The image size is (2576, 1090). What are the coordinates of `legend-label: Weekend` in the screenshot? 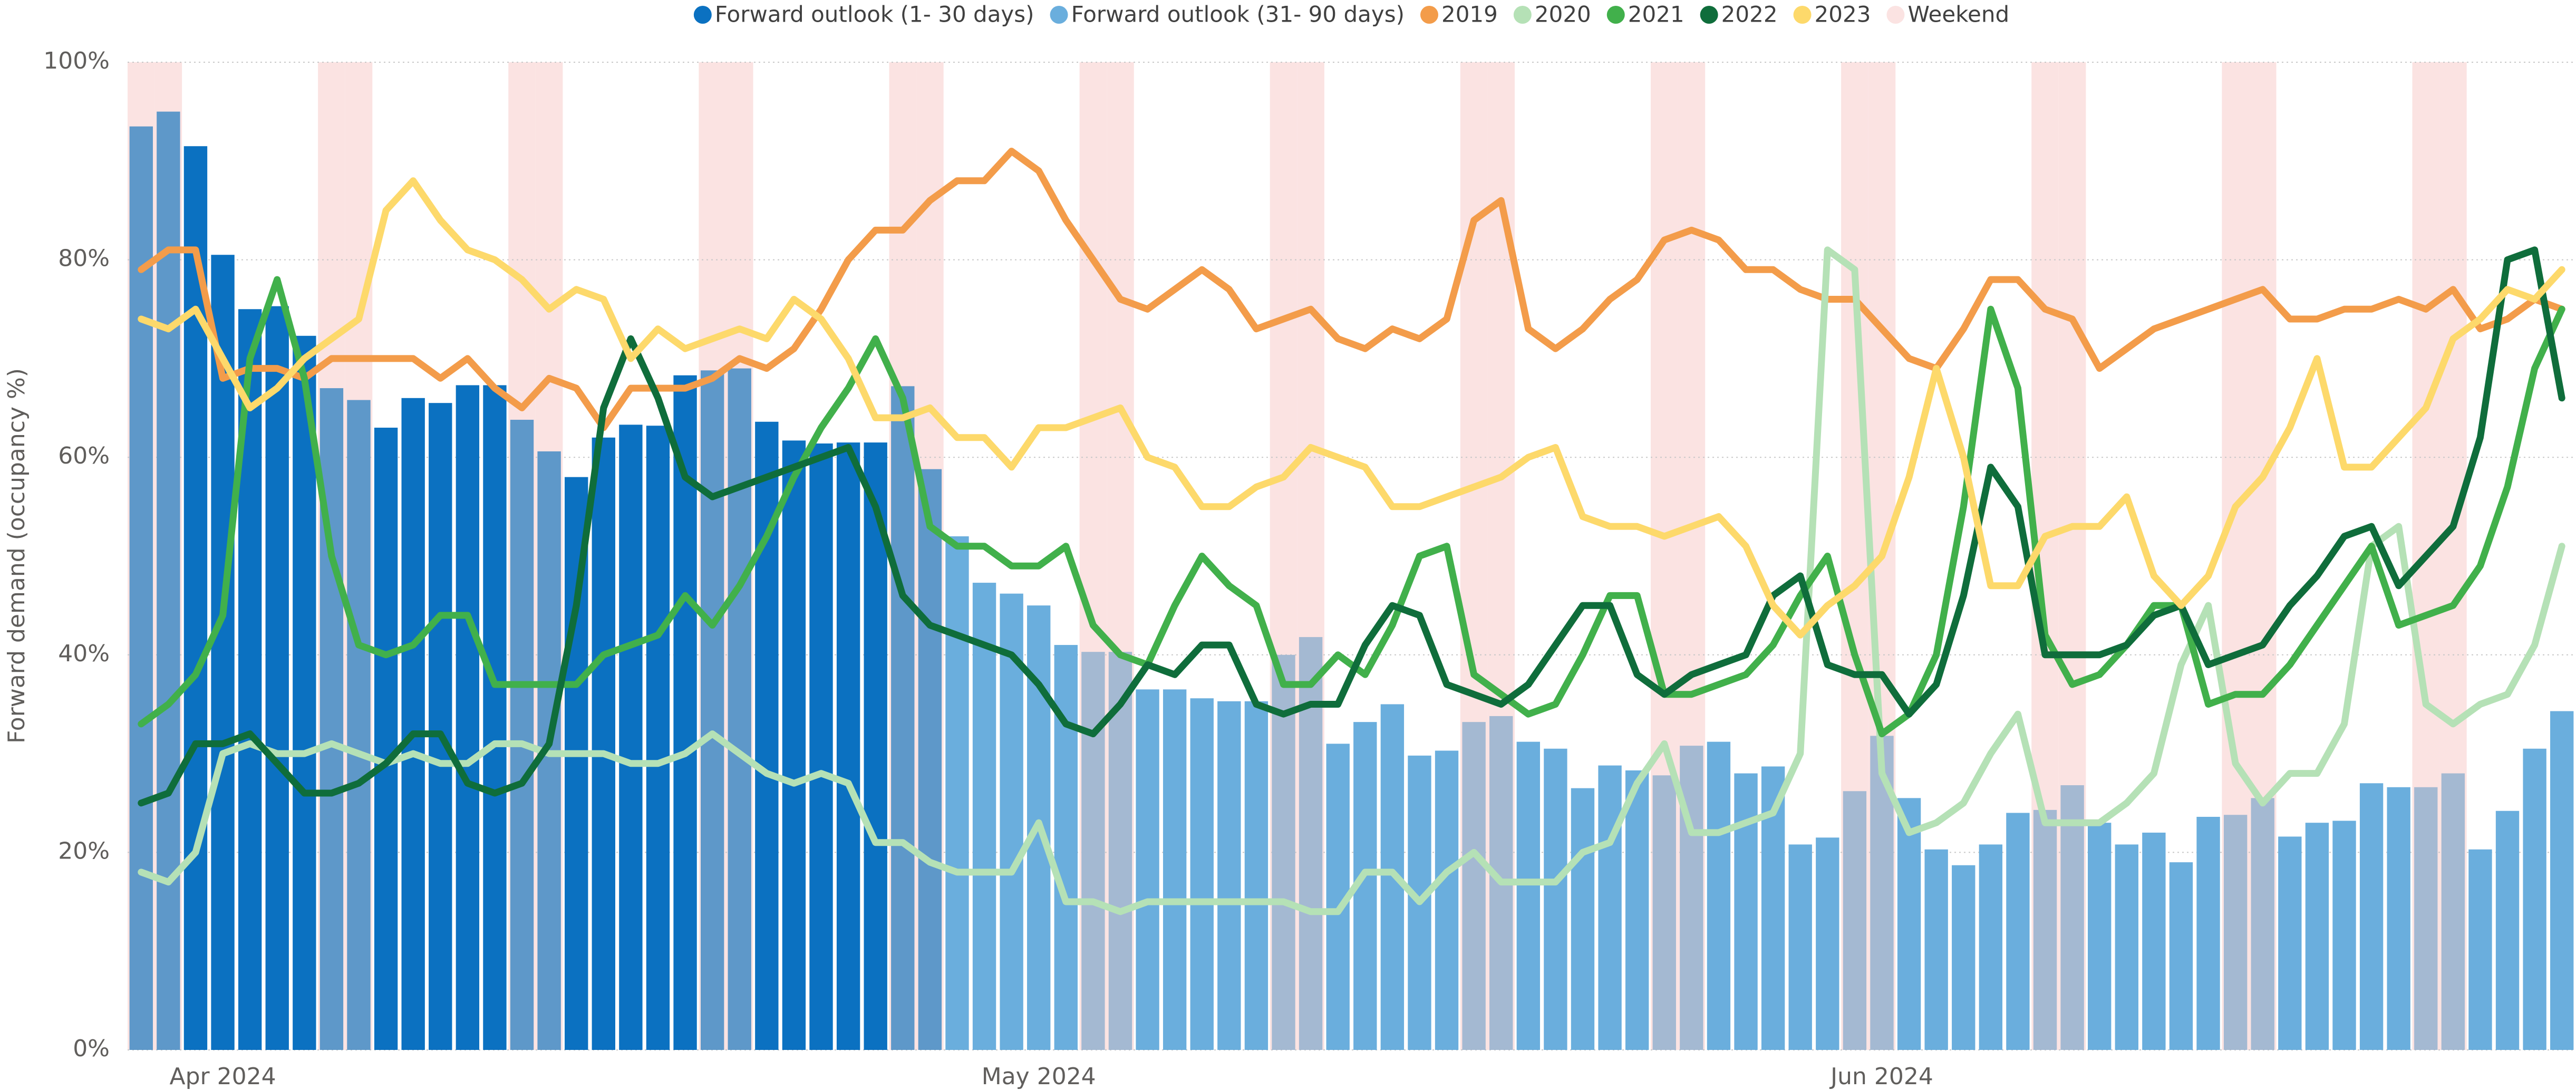 It's located at (1958, 15).